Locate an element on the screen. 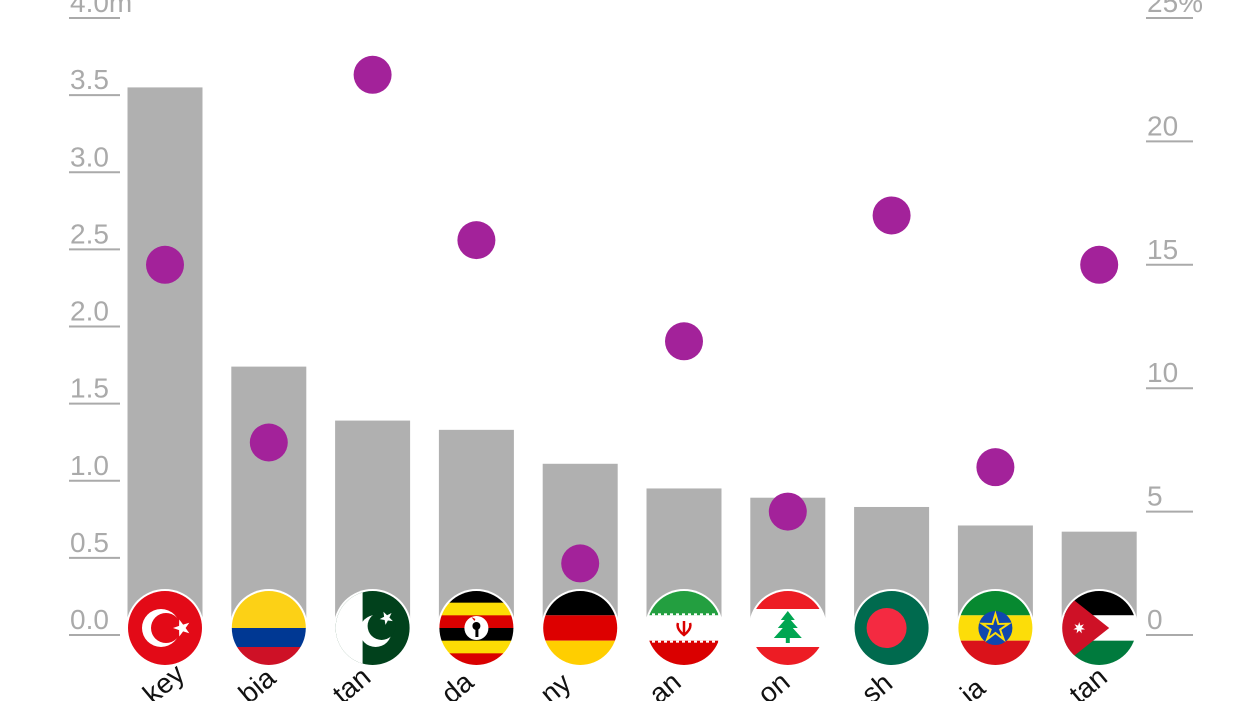  bangladesh-flag-icon is located at coordinates (891, 628).